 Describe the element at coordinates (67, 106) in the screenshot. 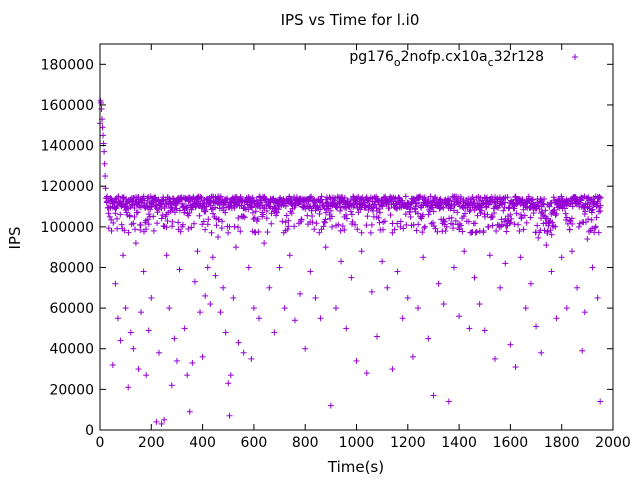

I see `y-tick-label: 160000` at that location.